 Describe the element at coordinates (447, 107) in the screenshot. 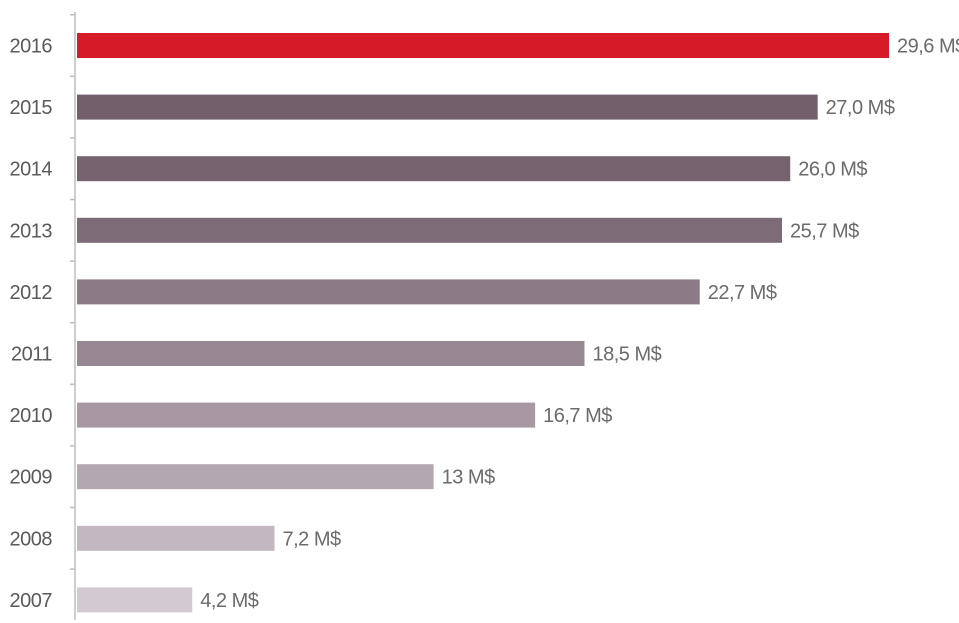

I see `bar-2015` at that location.